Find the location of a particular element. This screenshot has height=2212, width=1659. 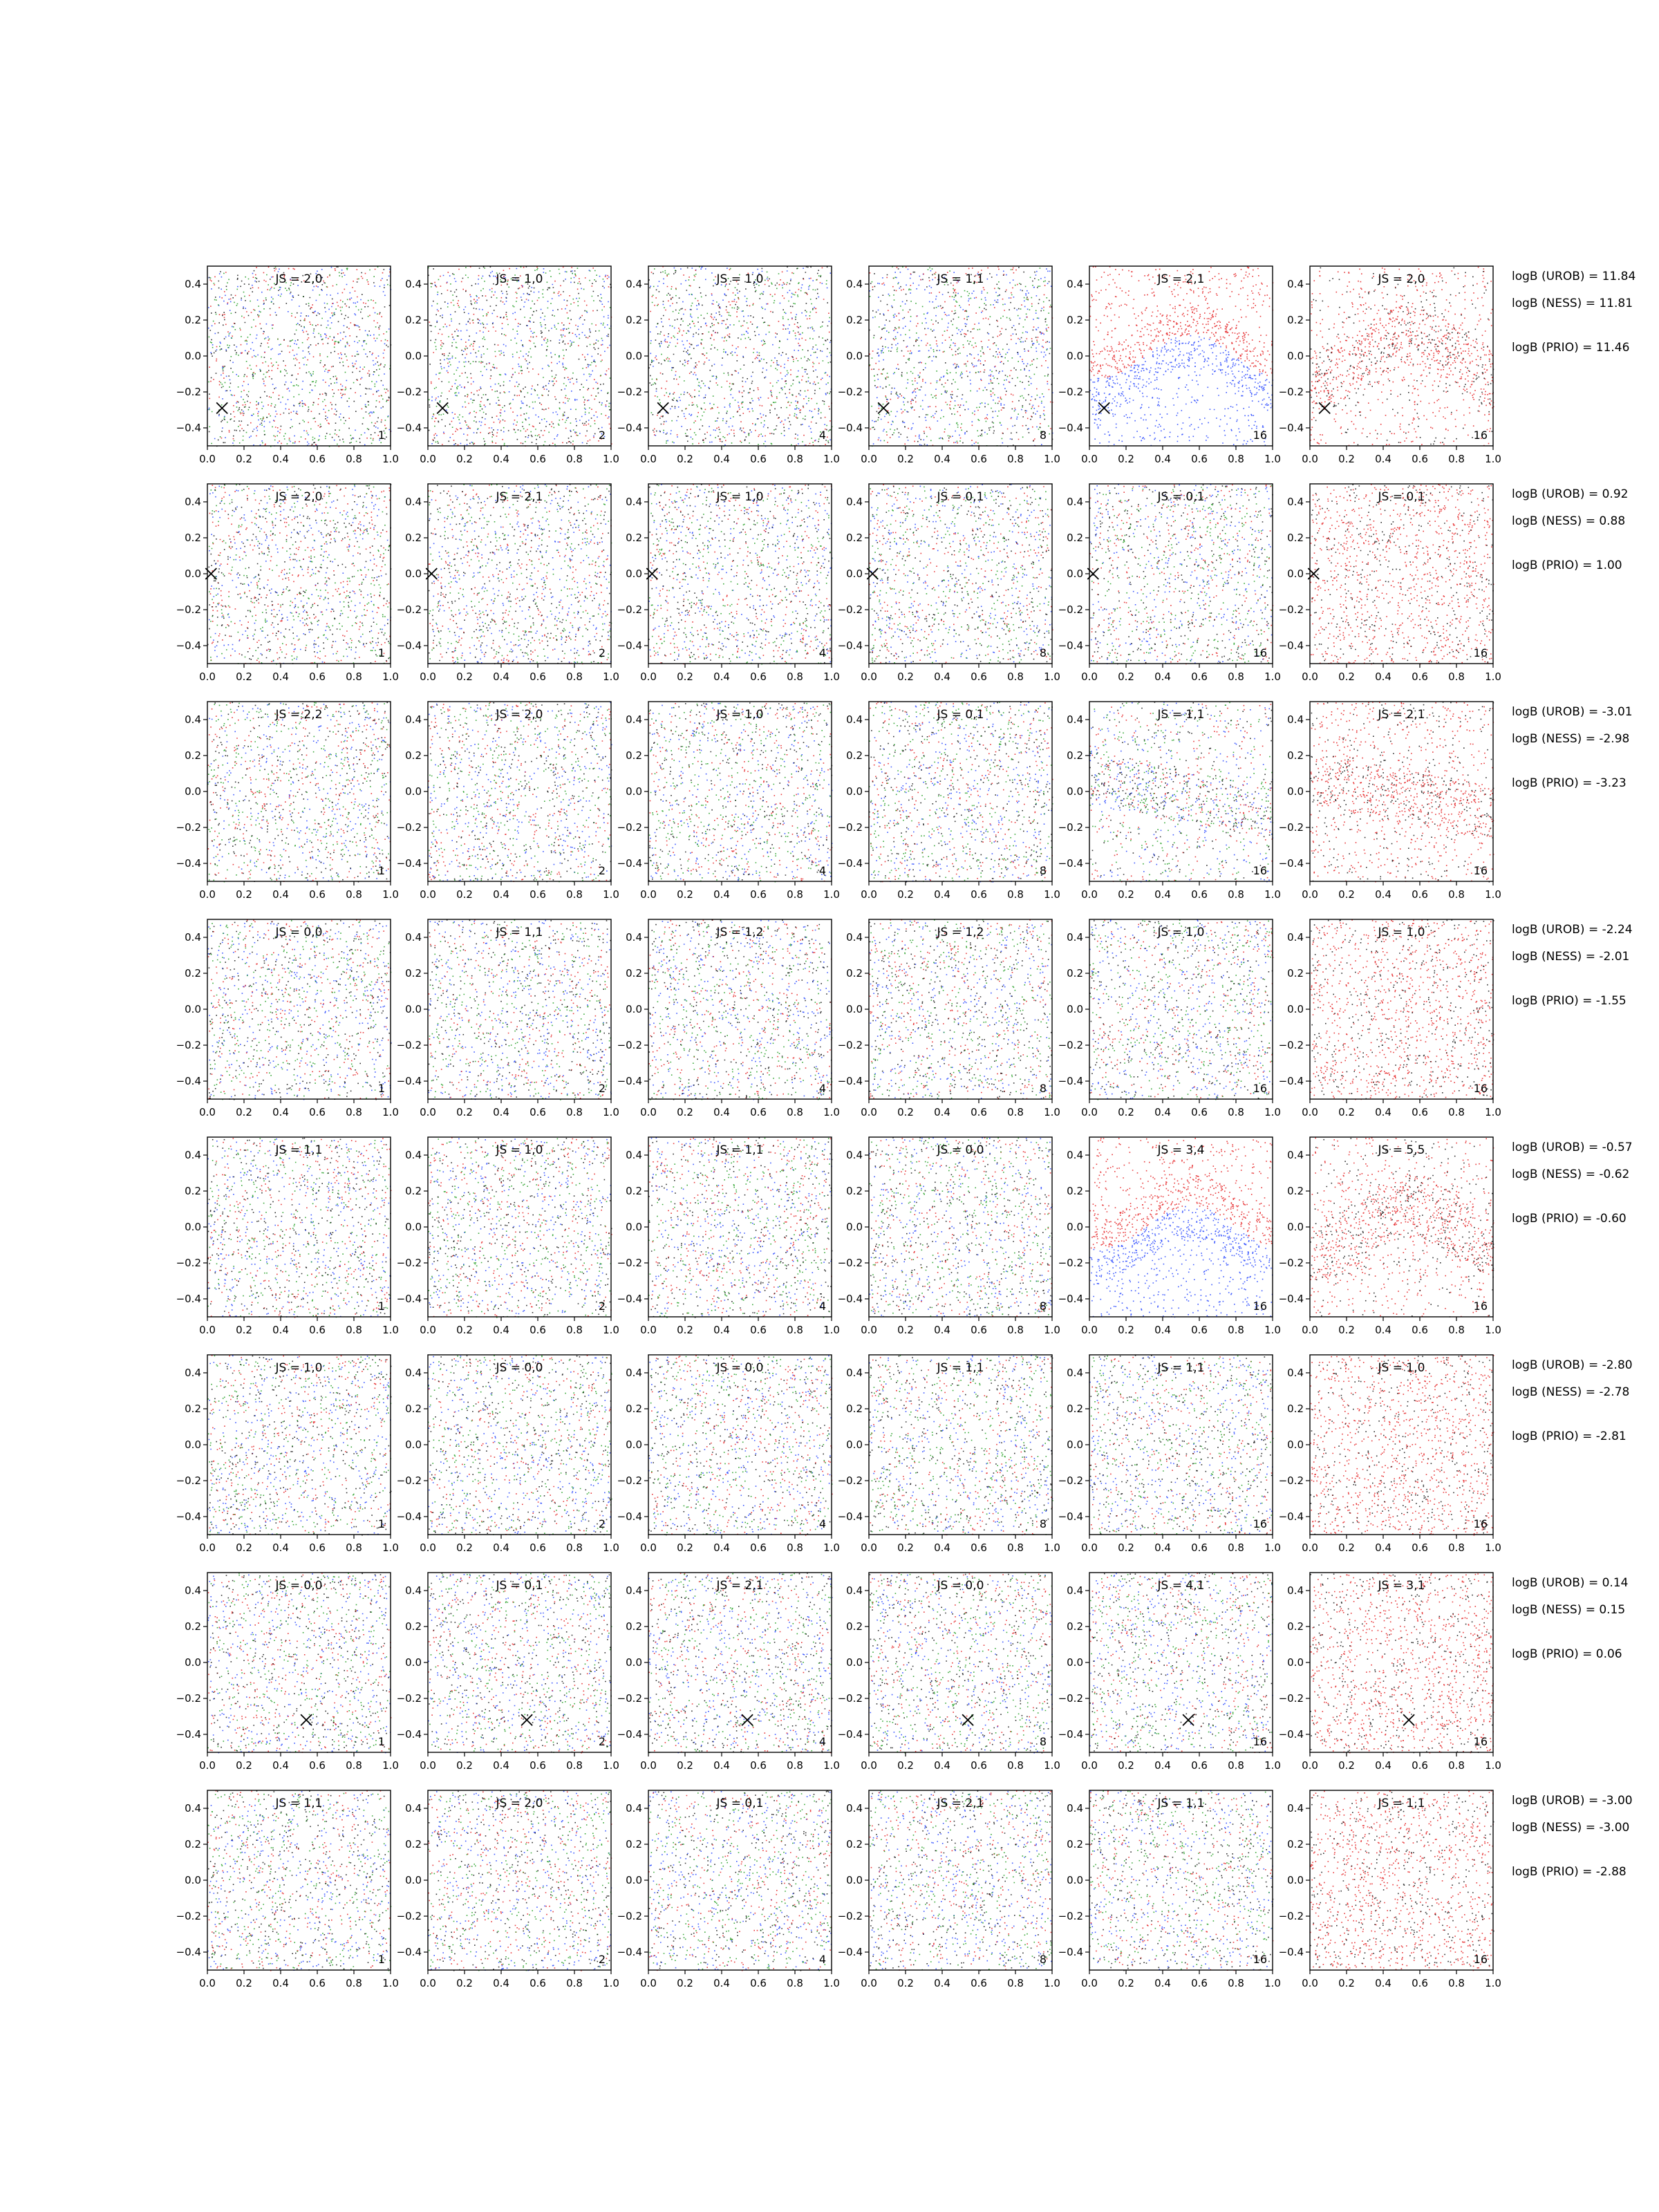

logb-prio-label: logB (PRIO) = -2.81 is located at coordinates (1569, 1436).